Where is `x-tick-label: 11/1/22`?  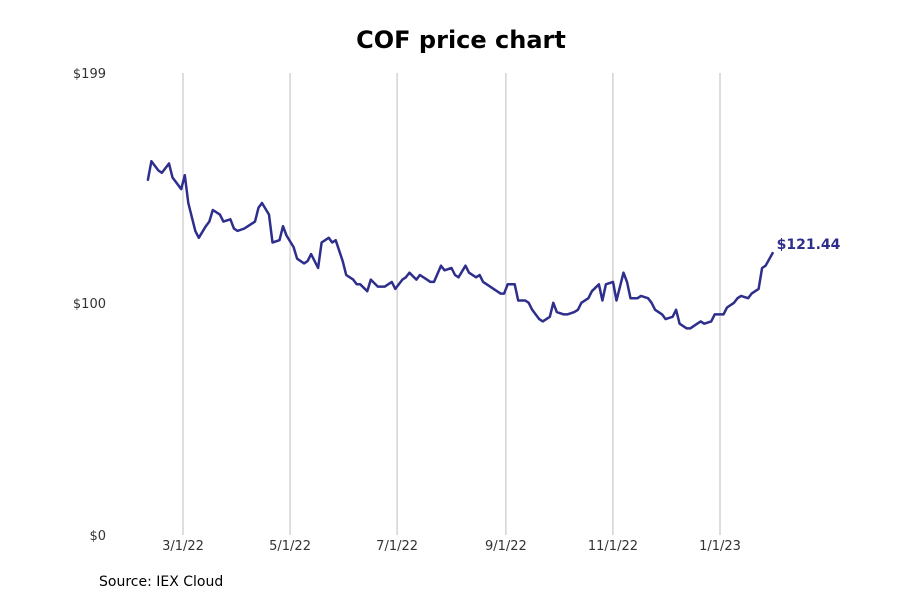 x-tick-label: 11/1/22 is located at coordinates (613, 546).